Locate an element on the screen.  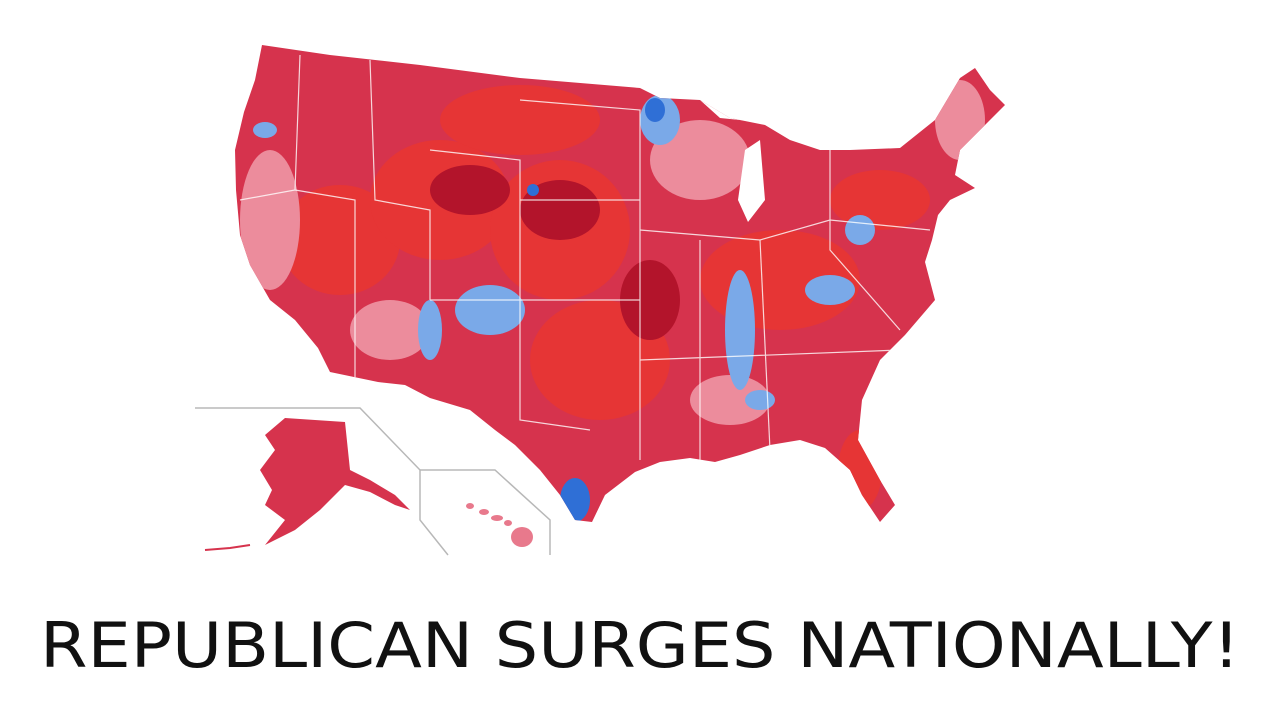
alaska is located at coordinates (335, 481).